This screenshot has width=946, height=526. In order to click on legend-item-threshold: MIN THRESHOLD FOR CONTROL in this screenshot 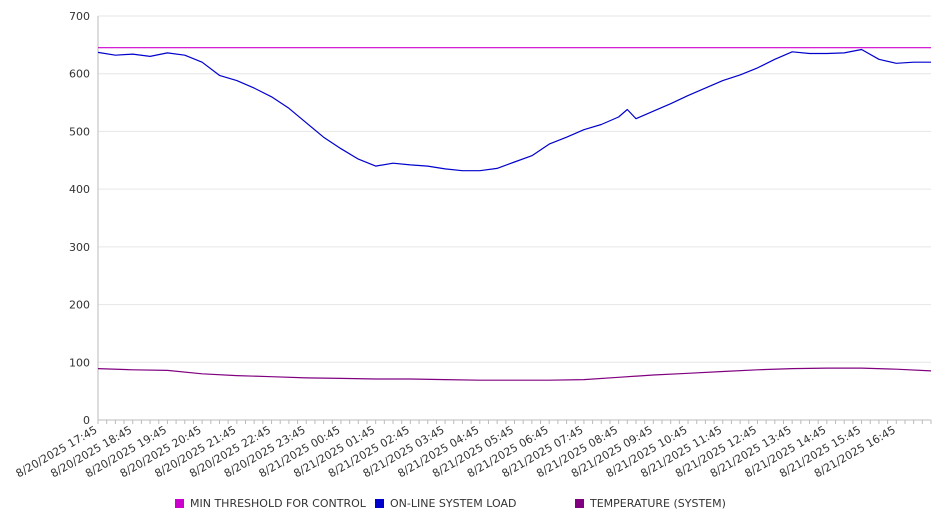, I will do `click(270, 503)`.